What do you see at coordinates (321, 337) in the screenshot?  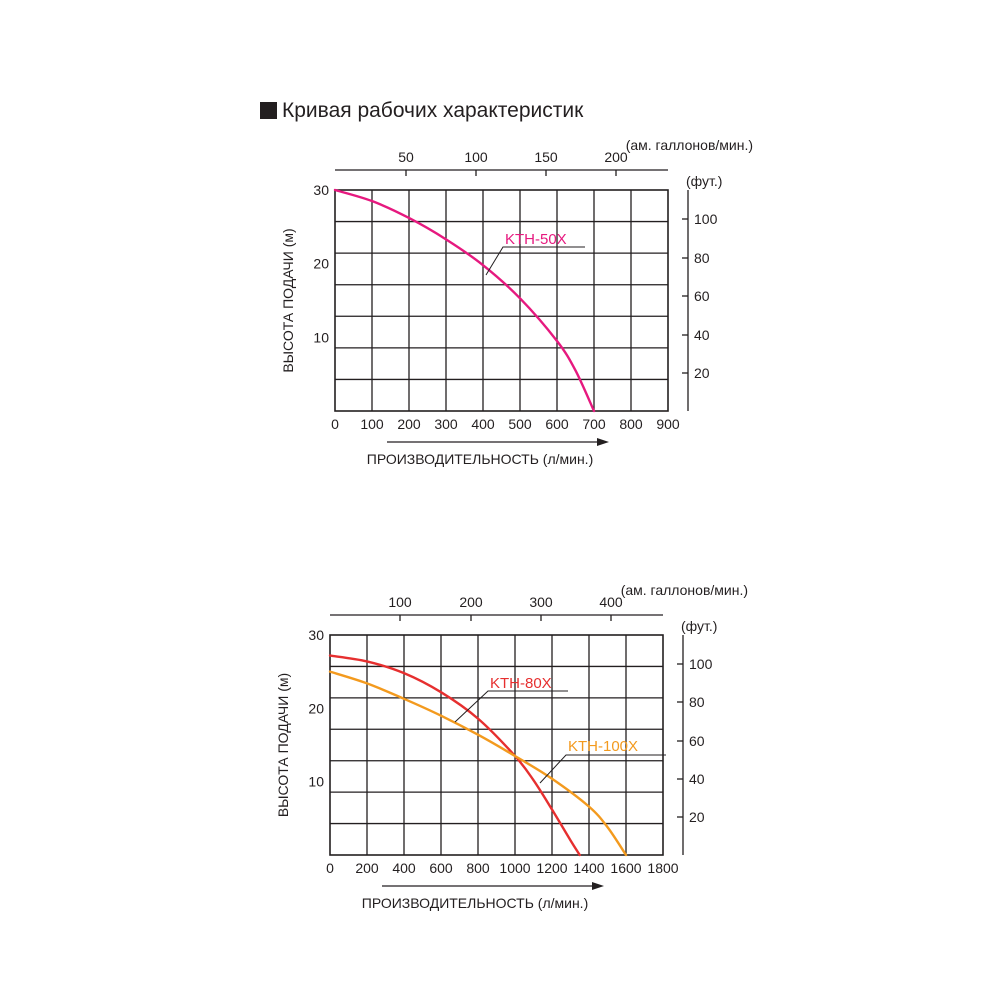 I see `chart1-y-tick-label: 10` at bounding box center [321, 337].